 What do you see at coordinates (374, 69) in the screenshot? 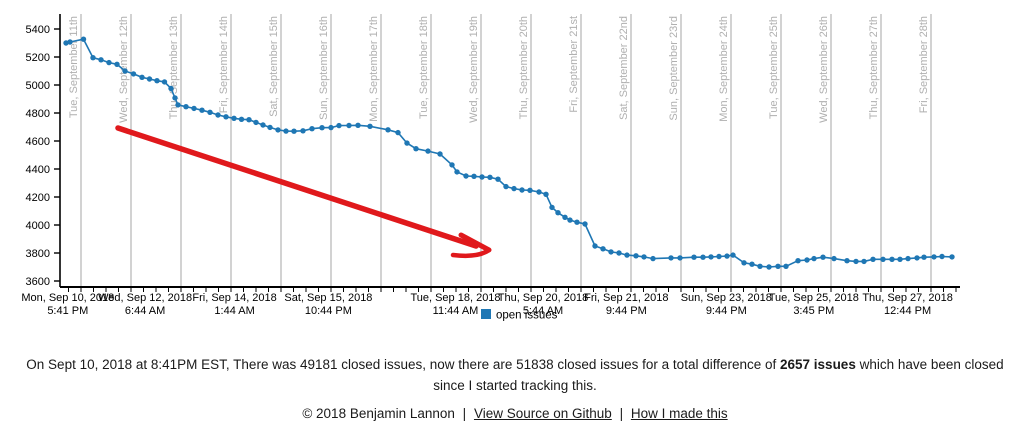
I see `day-gridline-label: Mon, September 17th` at bounding box center [374, 69].